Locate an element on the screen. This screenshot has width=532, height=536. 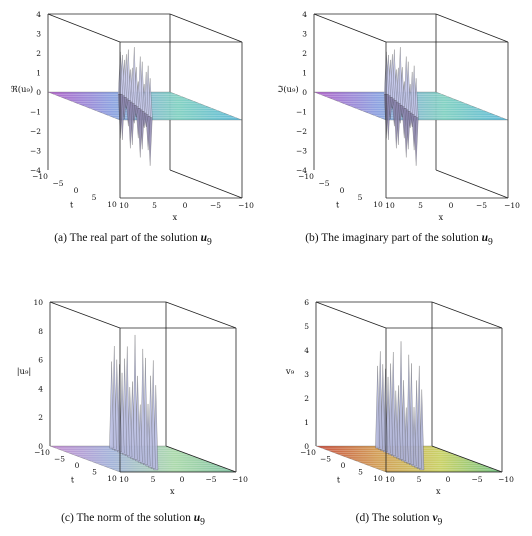
caption-c: (c) The norm of the solution u9 is located at coordinates (133, 520).